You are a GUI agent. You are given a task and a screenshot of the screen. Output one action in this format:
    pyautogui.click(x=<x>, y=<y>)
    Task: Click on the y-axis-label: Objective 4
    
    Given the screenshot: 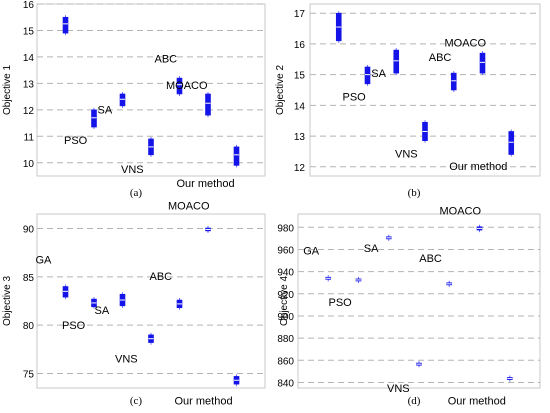 What is the action you would take?
    pyautogui.click(x=284, y=301)
    